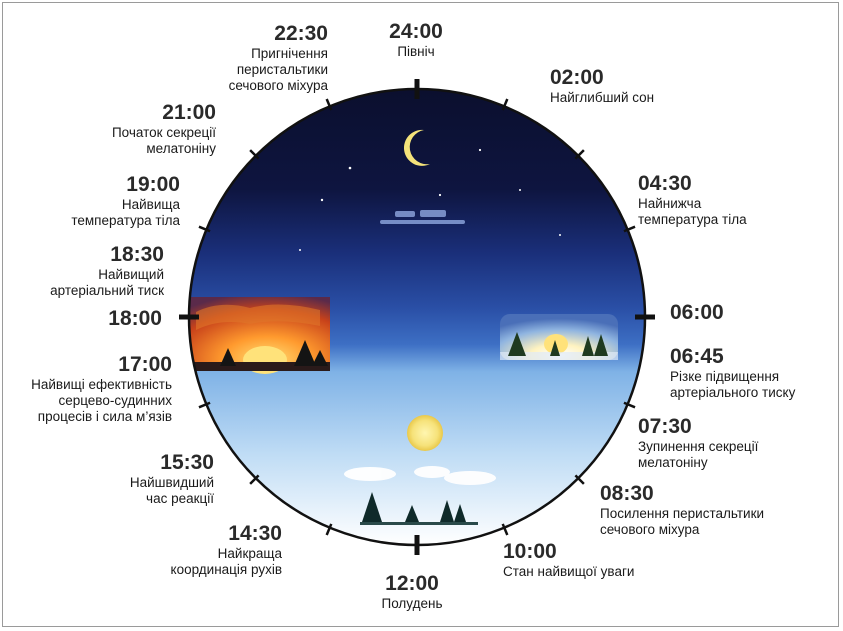  Describe the element at coordinates (107, 271) in the screenshot. I see `label-1830: 18:30 Найвищий артеріальний тиск` at that location.